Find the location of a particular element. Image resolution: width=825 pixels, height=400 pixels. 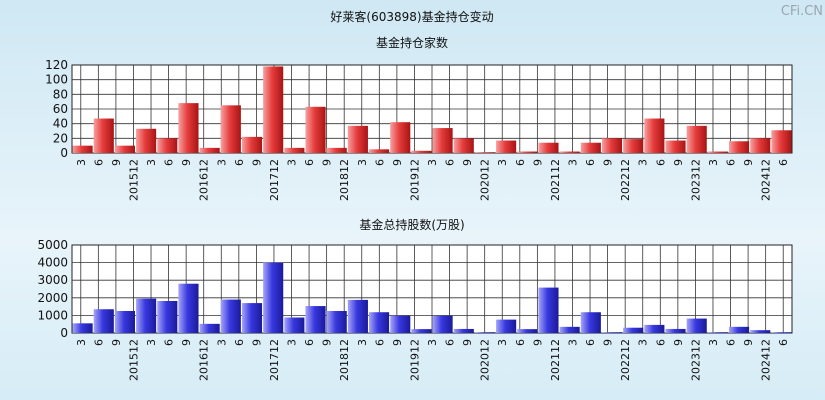

chart-2-x-tick-label: 201612 is located at coordinates (204, 360).